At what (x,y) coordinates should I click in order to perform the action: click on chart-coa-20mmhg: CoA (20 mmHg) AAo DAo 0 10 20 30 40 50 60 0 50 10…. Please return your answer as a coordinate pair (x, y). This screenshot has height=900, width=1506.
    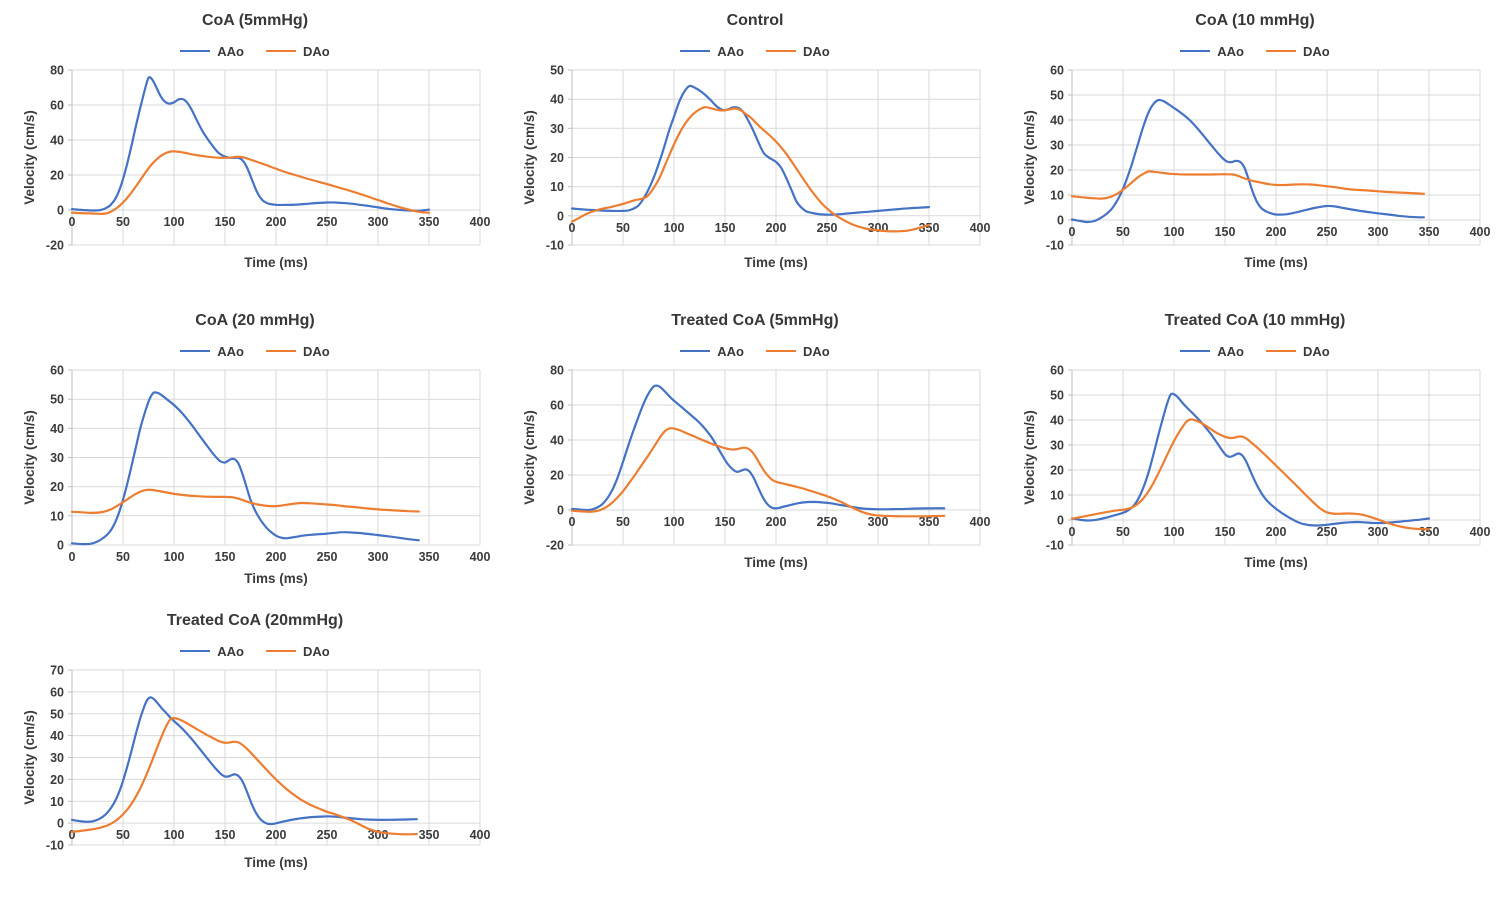
    Looking at the image, I should click on (255, 452).